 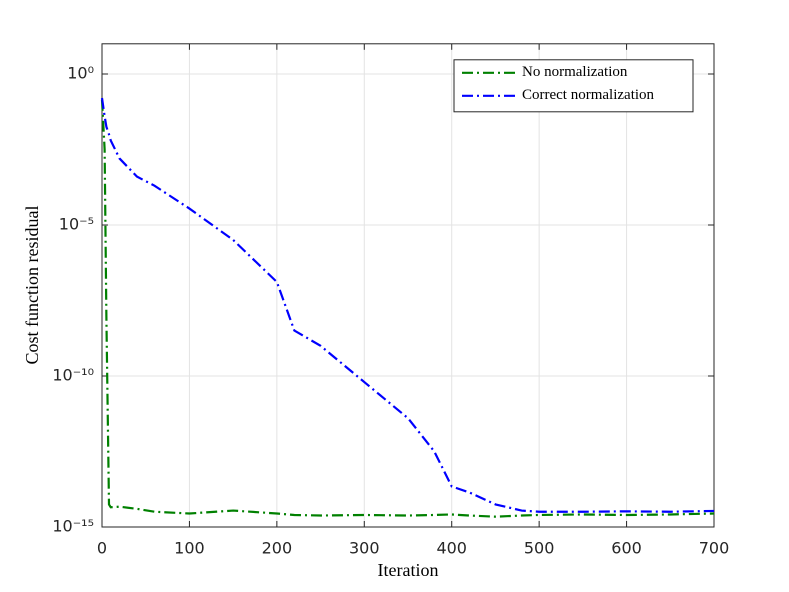 What do you see at coordinates (80, 73) in the screenshot?
I see `y-tick-label: 10⁰` at bounding box center [80, 73].